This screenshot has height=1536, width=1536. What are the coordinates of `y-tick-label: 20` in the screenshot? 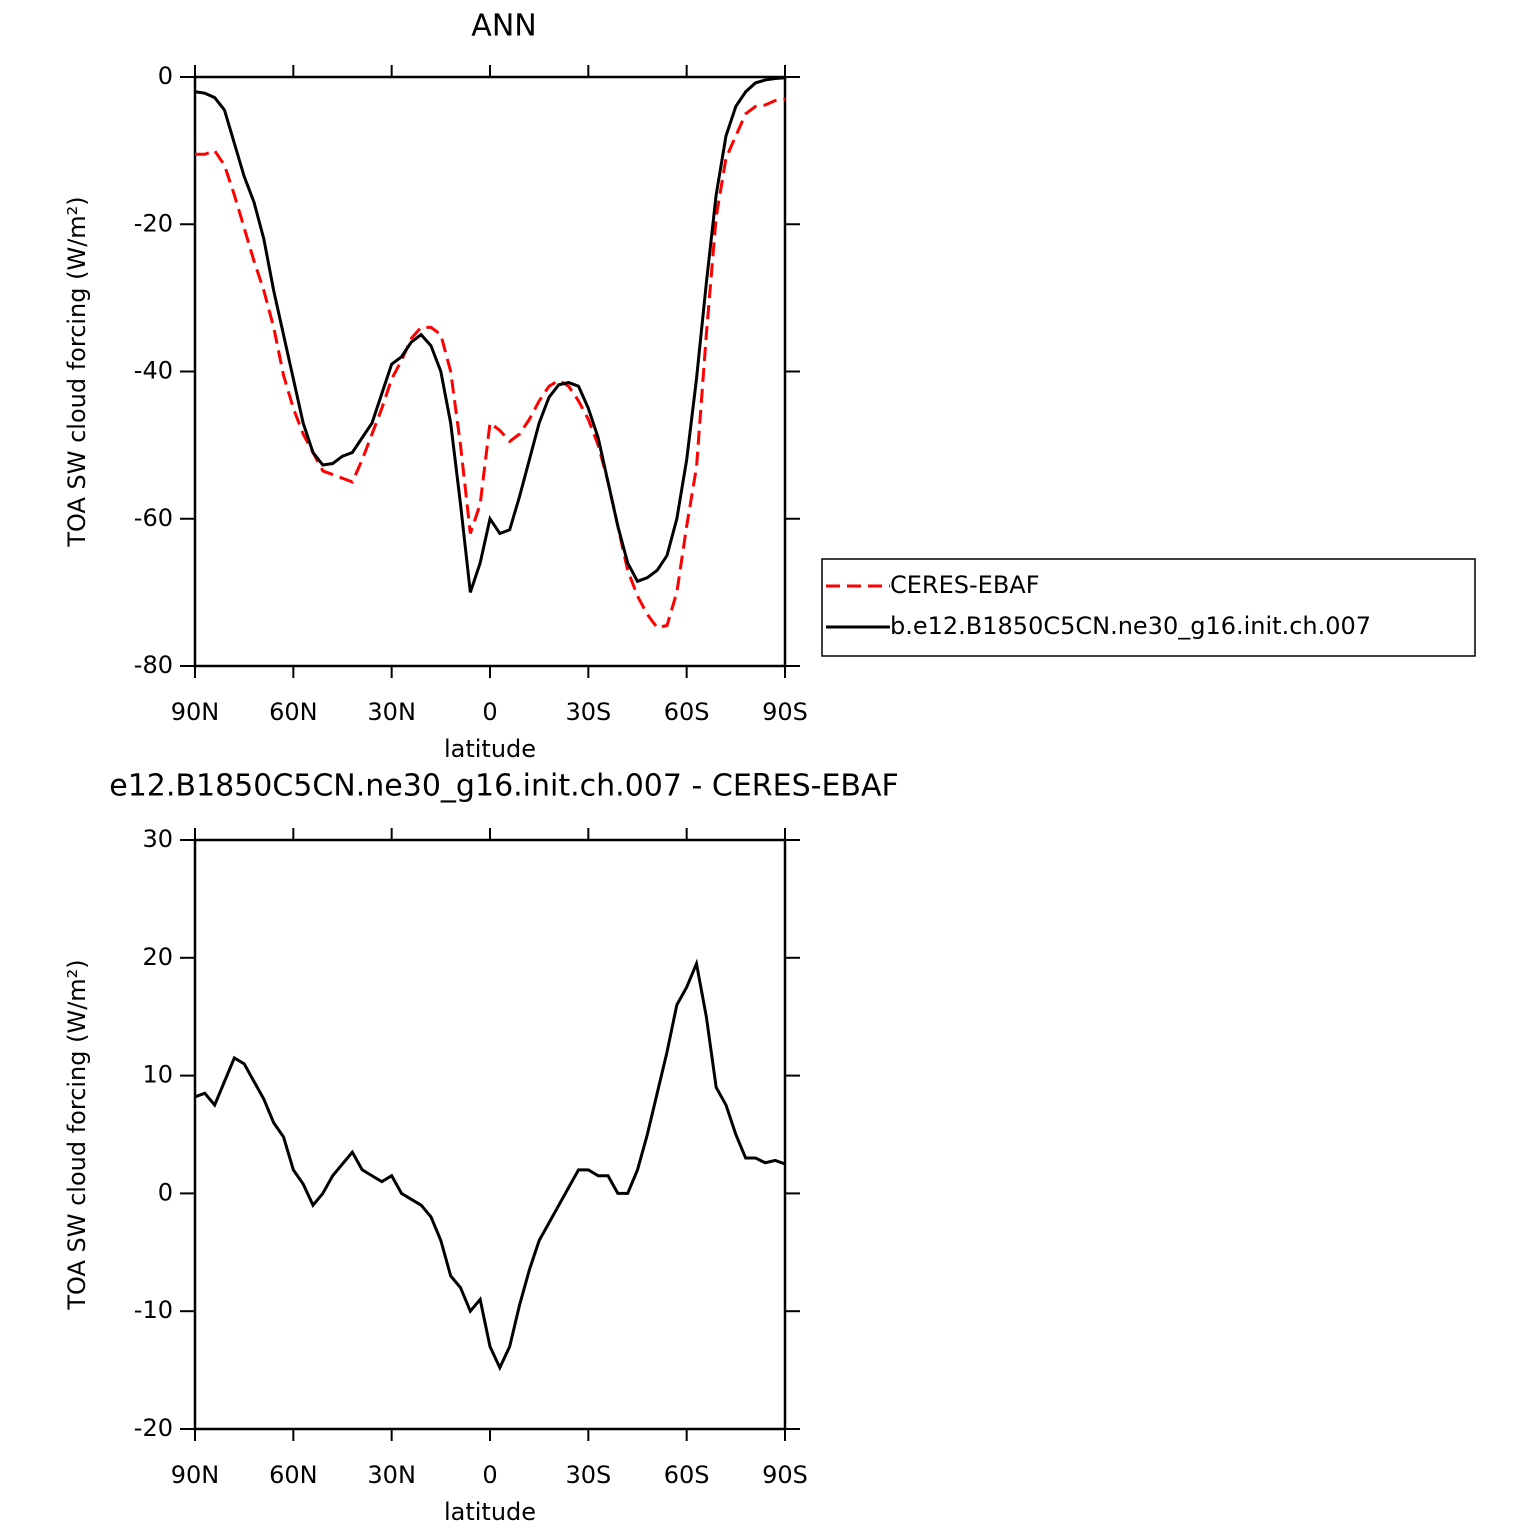 It's located at (157, 957).